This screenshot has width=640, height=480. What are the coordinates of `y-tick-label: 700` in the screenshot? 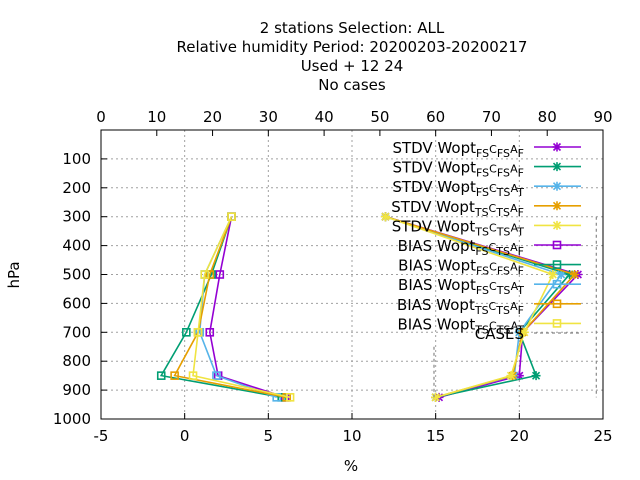 It's located at (76, 332).